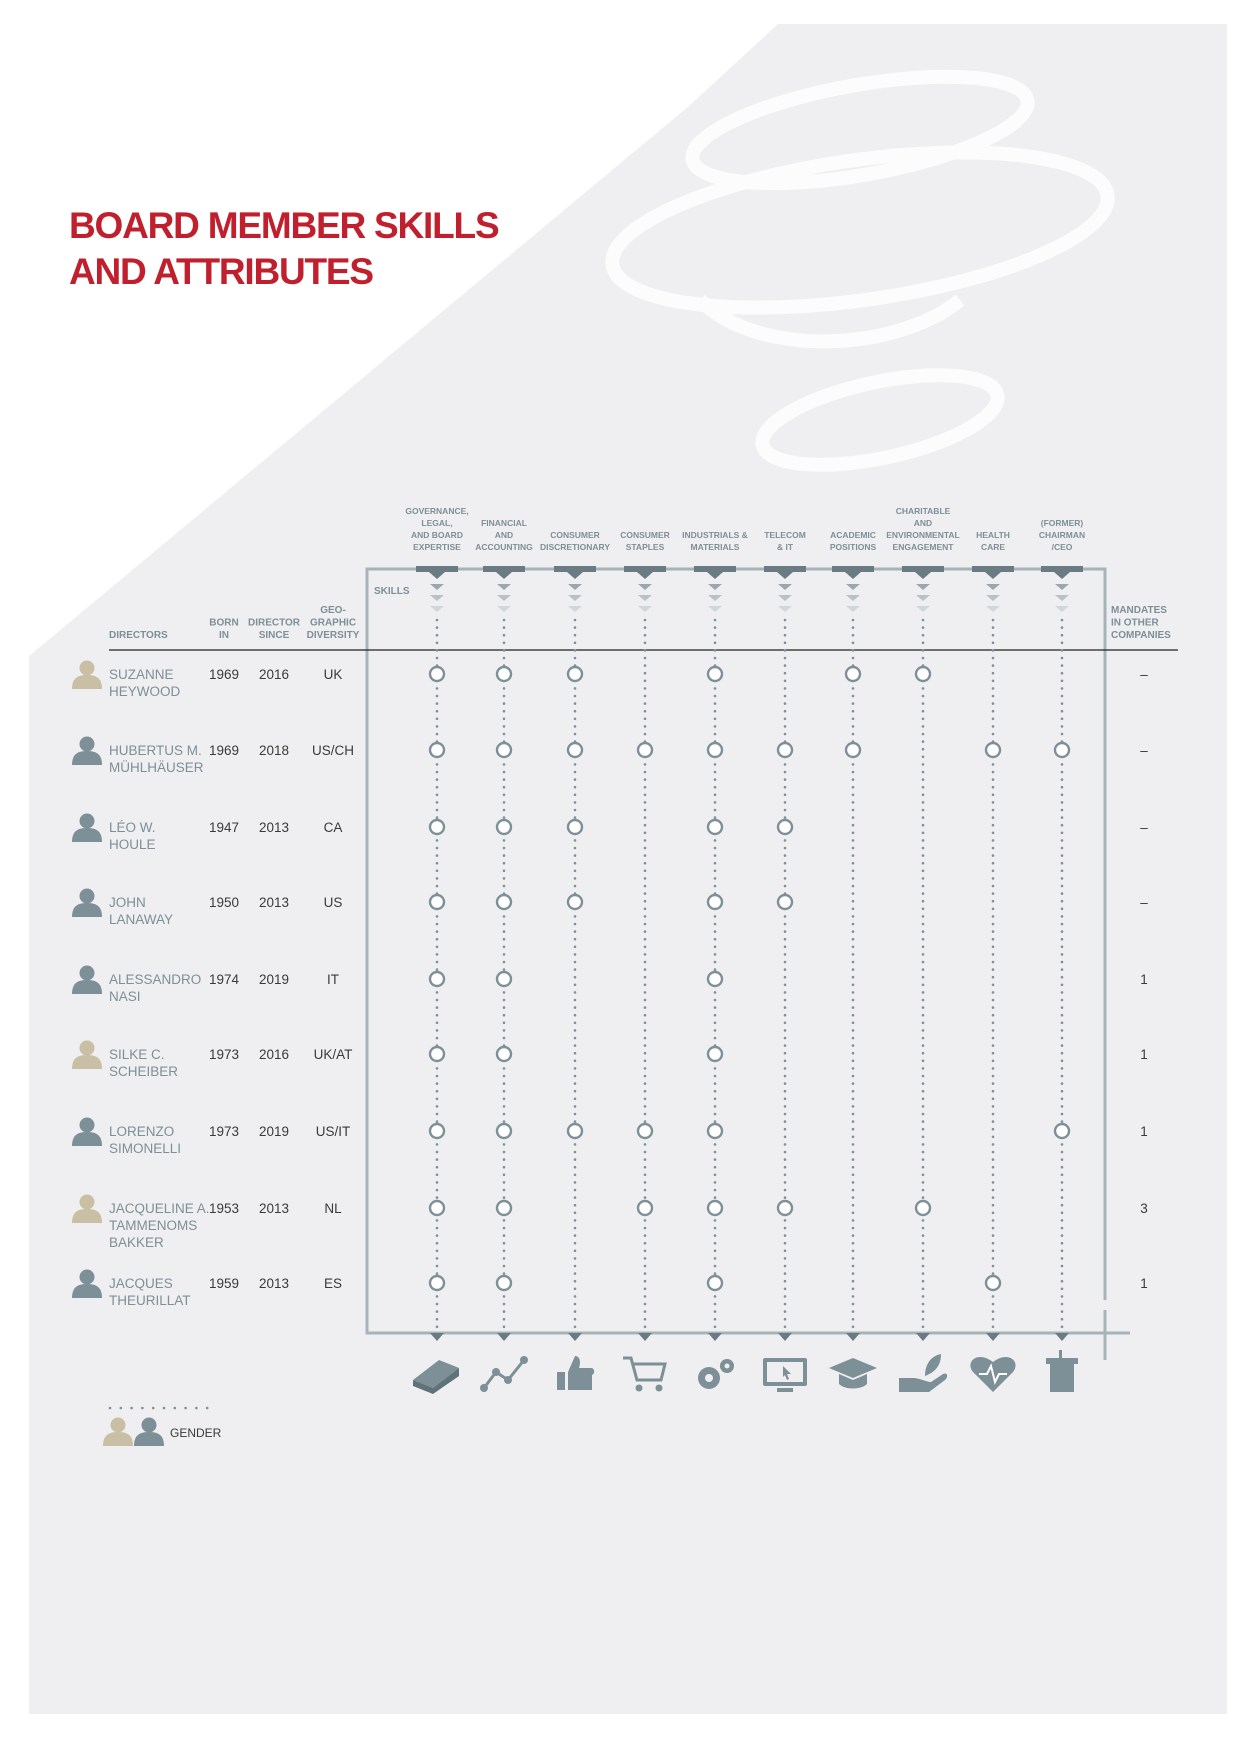 Image resolution: width=1234 pixels, height=1754 pixels. I want to click on director-name: THEURILLAT, so click(150, 1300).